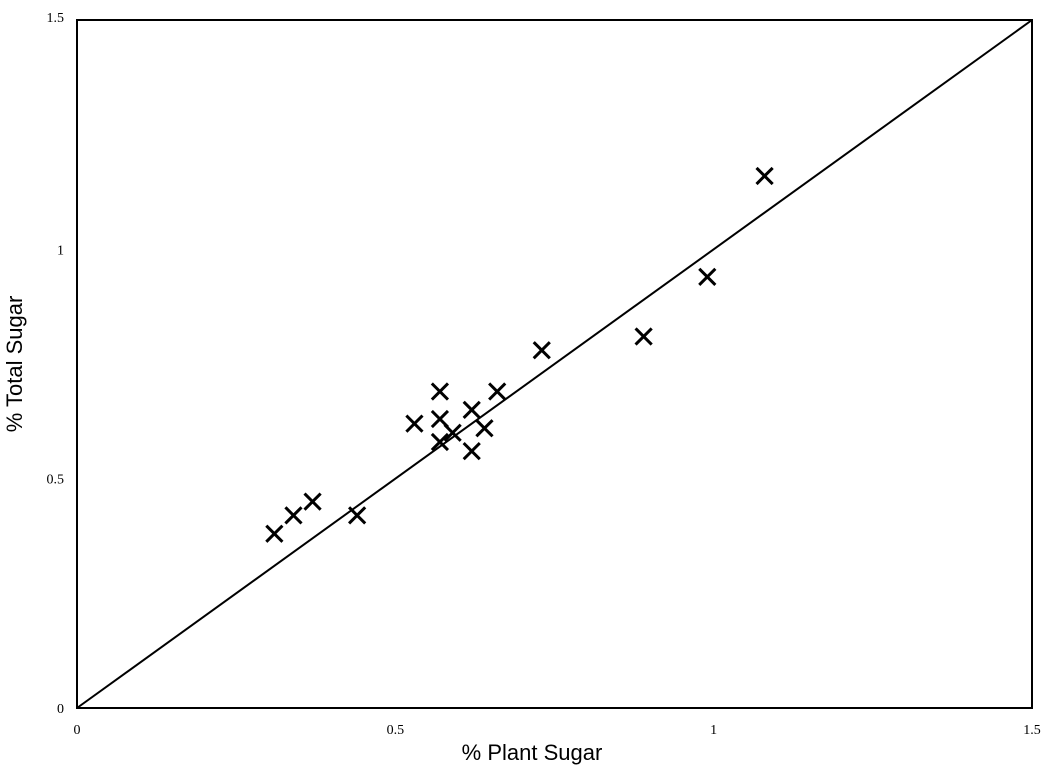 The image size is (1052, 774). What do you see at coordinates (713, 730) in the screenshot?
I see `x-tick-label: 1` at bounding box center [713, 730].